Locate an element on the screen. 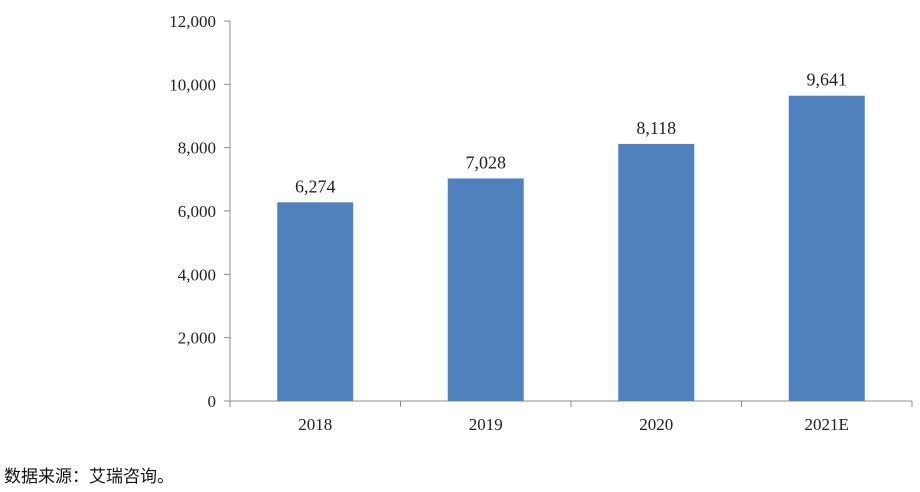  y-tick-label: 8,000 is located at coordinates (197, 148).